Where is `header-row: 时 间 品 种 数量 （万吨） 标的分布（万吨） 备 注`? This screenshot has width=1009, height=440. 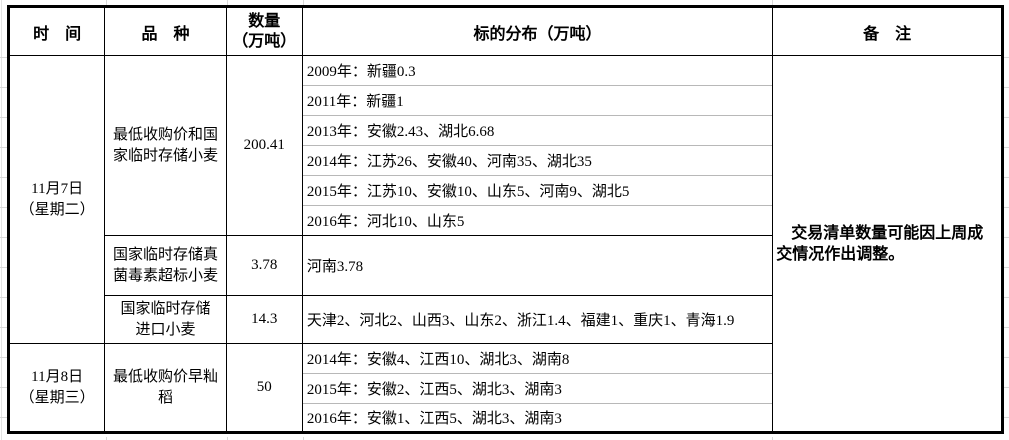 header-row: 时 间 品 种 数量 （万吨） 标的分布（万吨） 备 注 is located at coordinates (505, 31).